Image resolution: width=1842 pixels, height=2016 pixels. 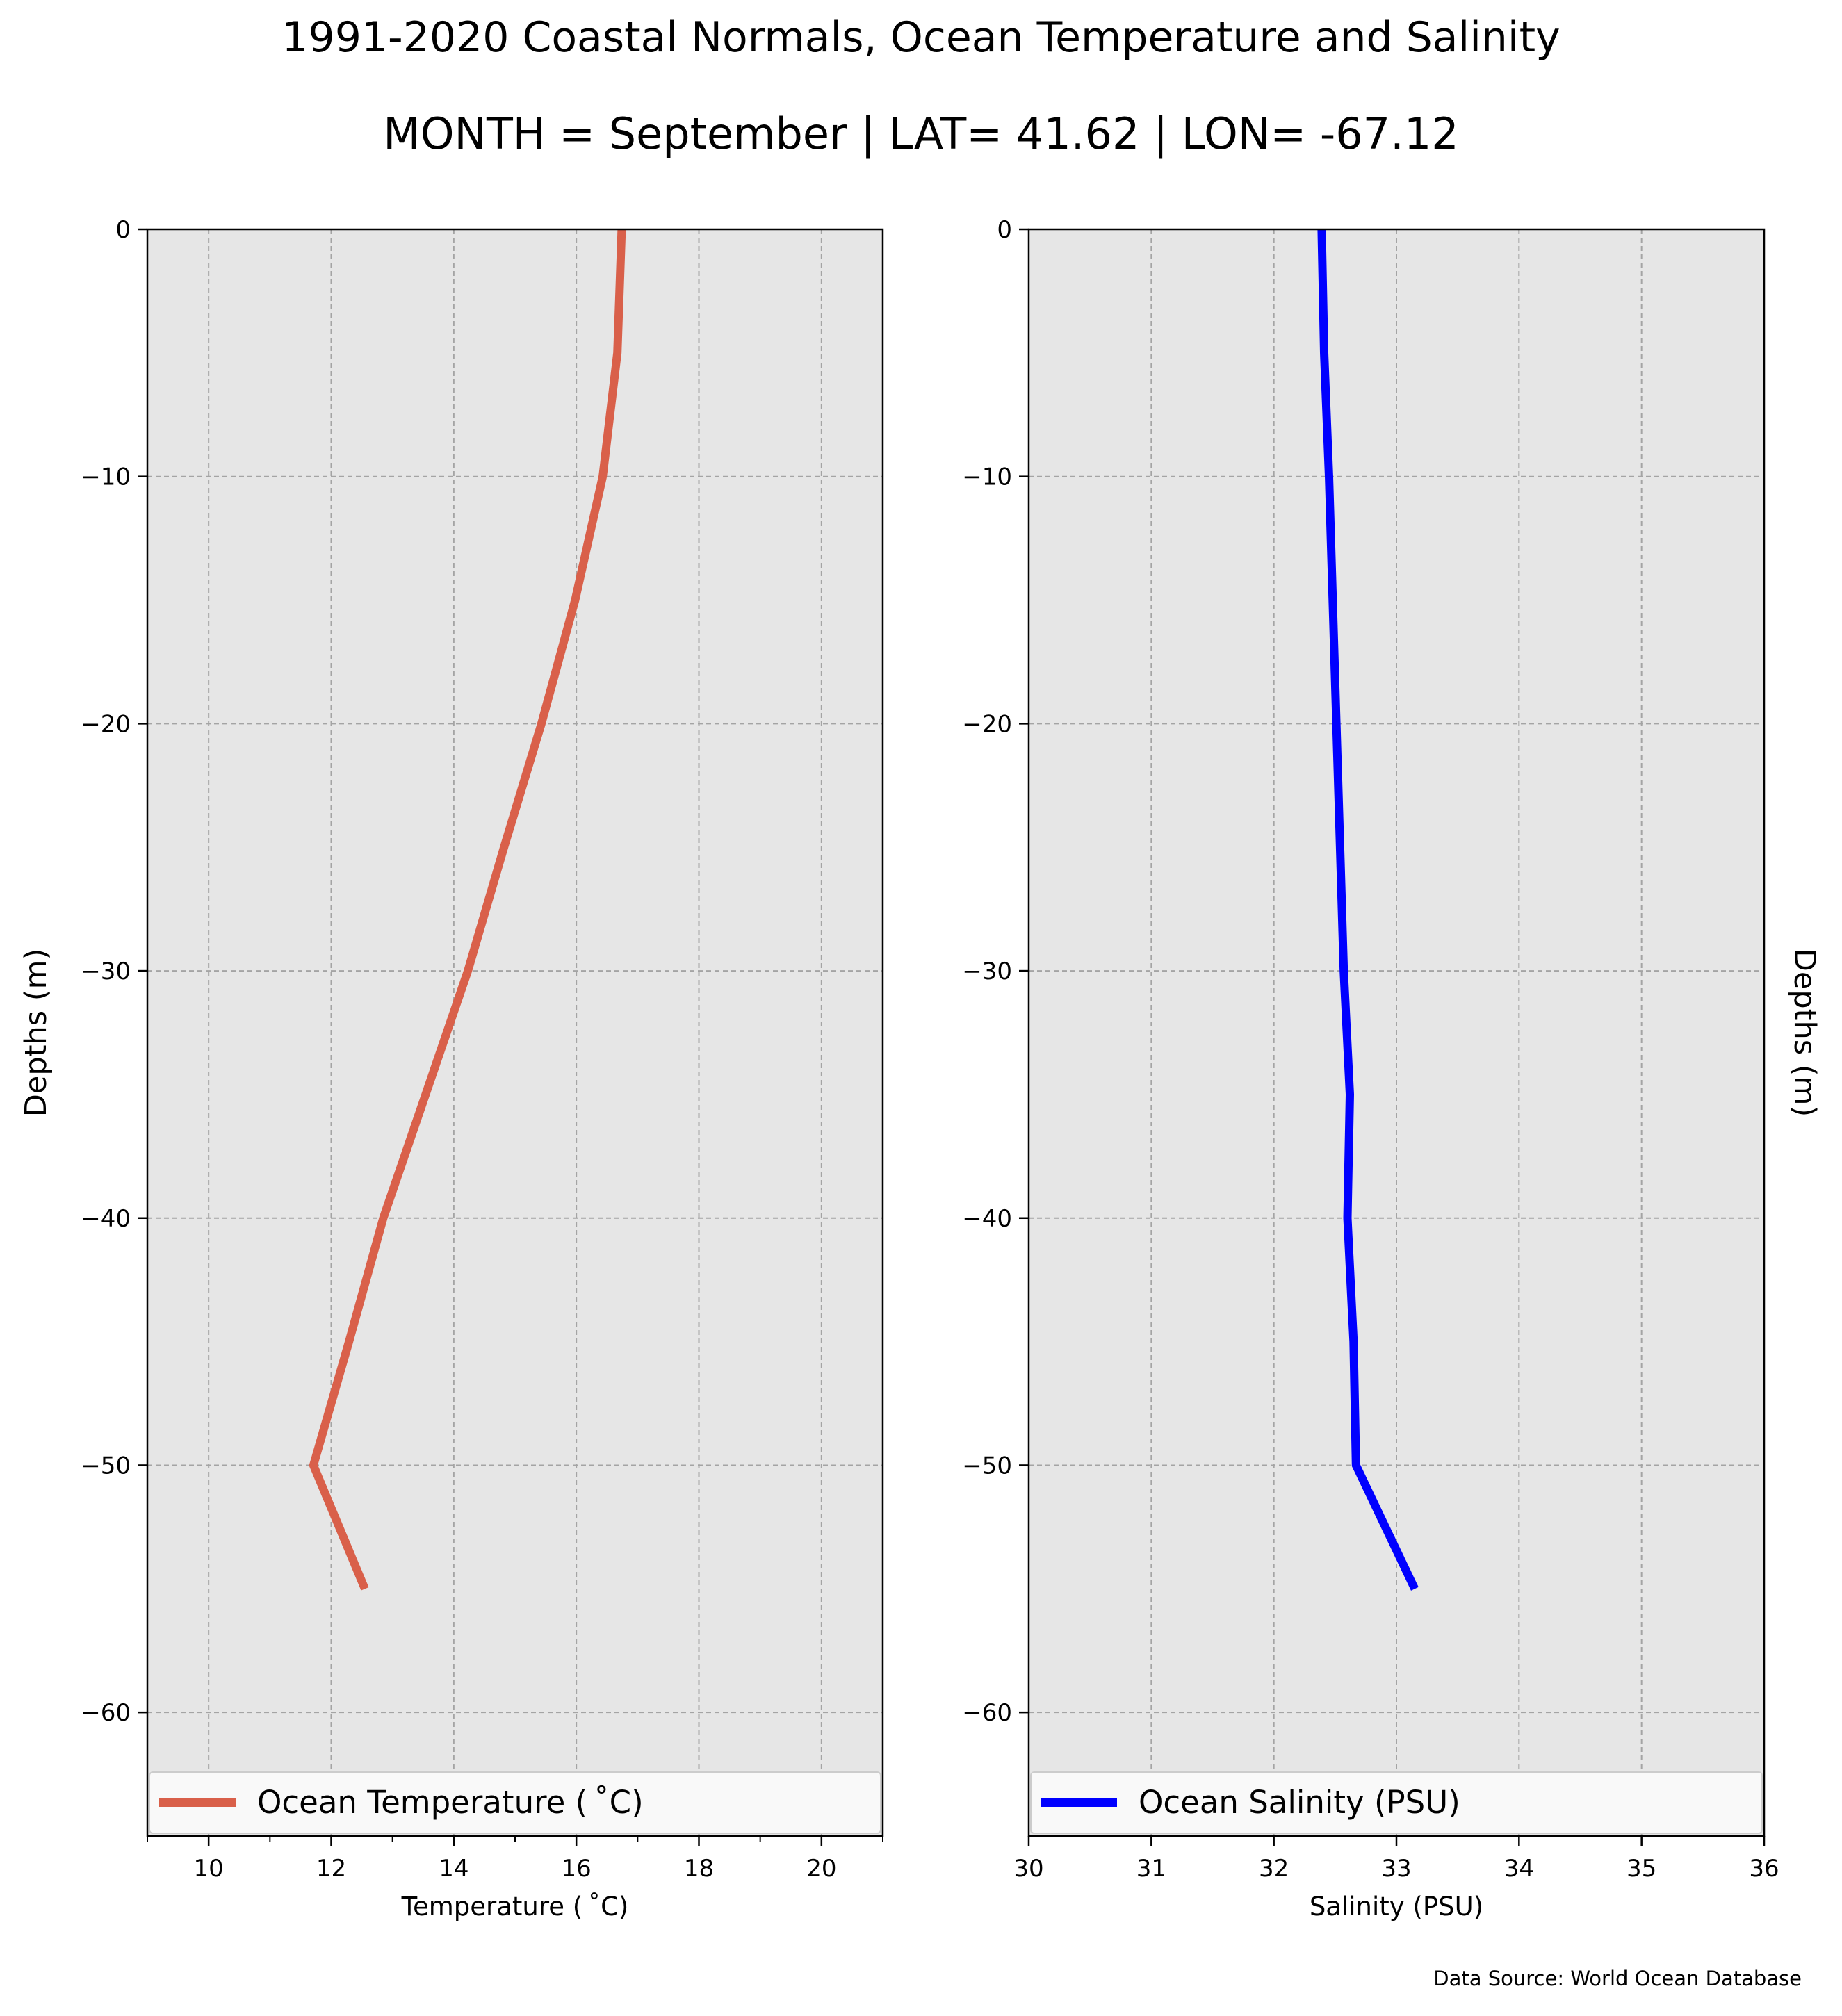 What do you see at coordinates (1617, 1979) in the screenshot?
I see `data-source-note: Data Source: World Ocean Database` at bounding box center [1617, 1979].